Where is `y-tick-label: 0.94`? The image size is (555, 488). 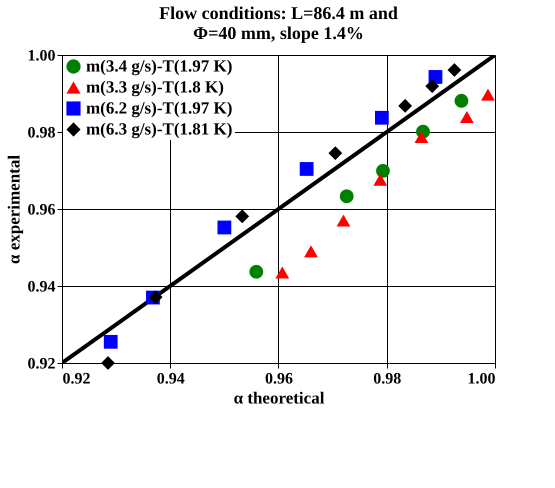 y-tick-label: 0.94 is located at coordinates (42, 287).